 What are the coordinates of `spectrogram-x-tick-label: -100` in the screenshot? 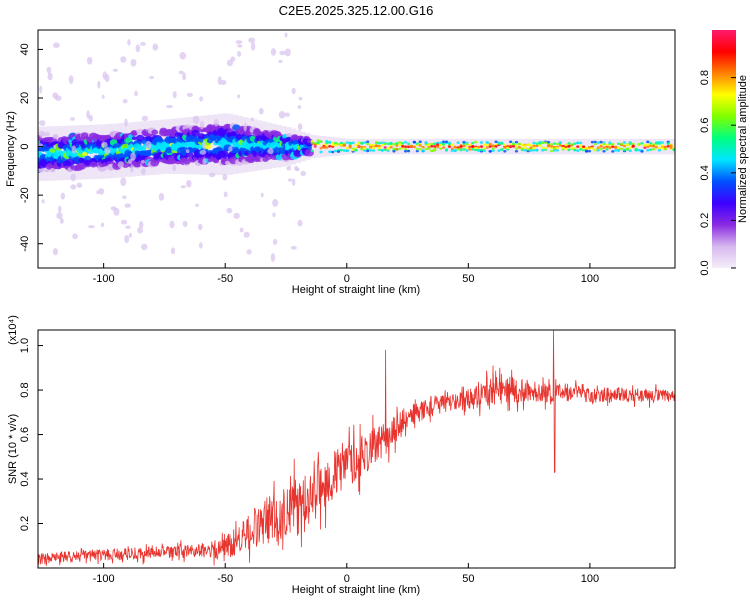 It's located at (104, 279).